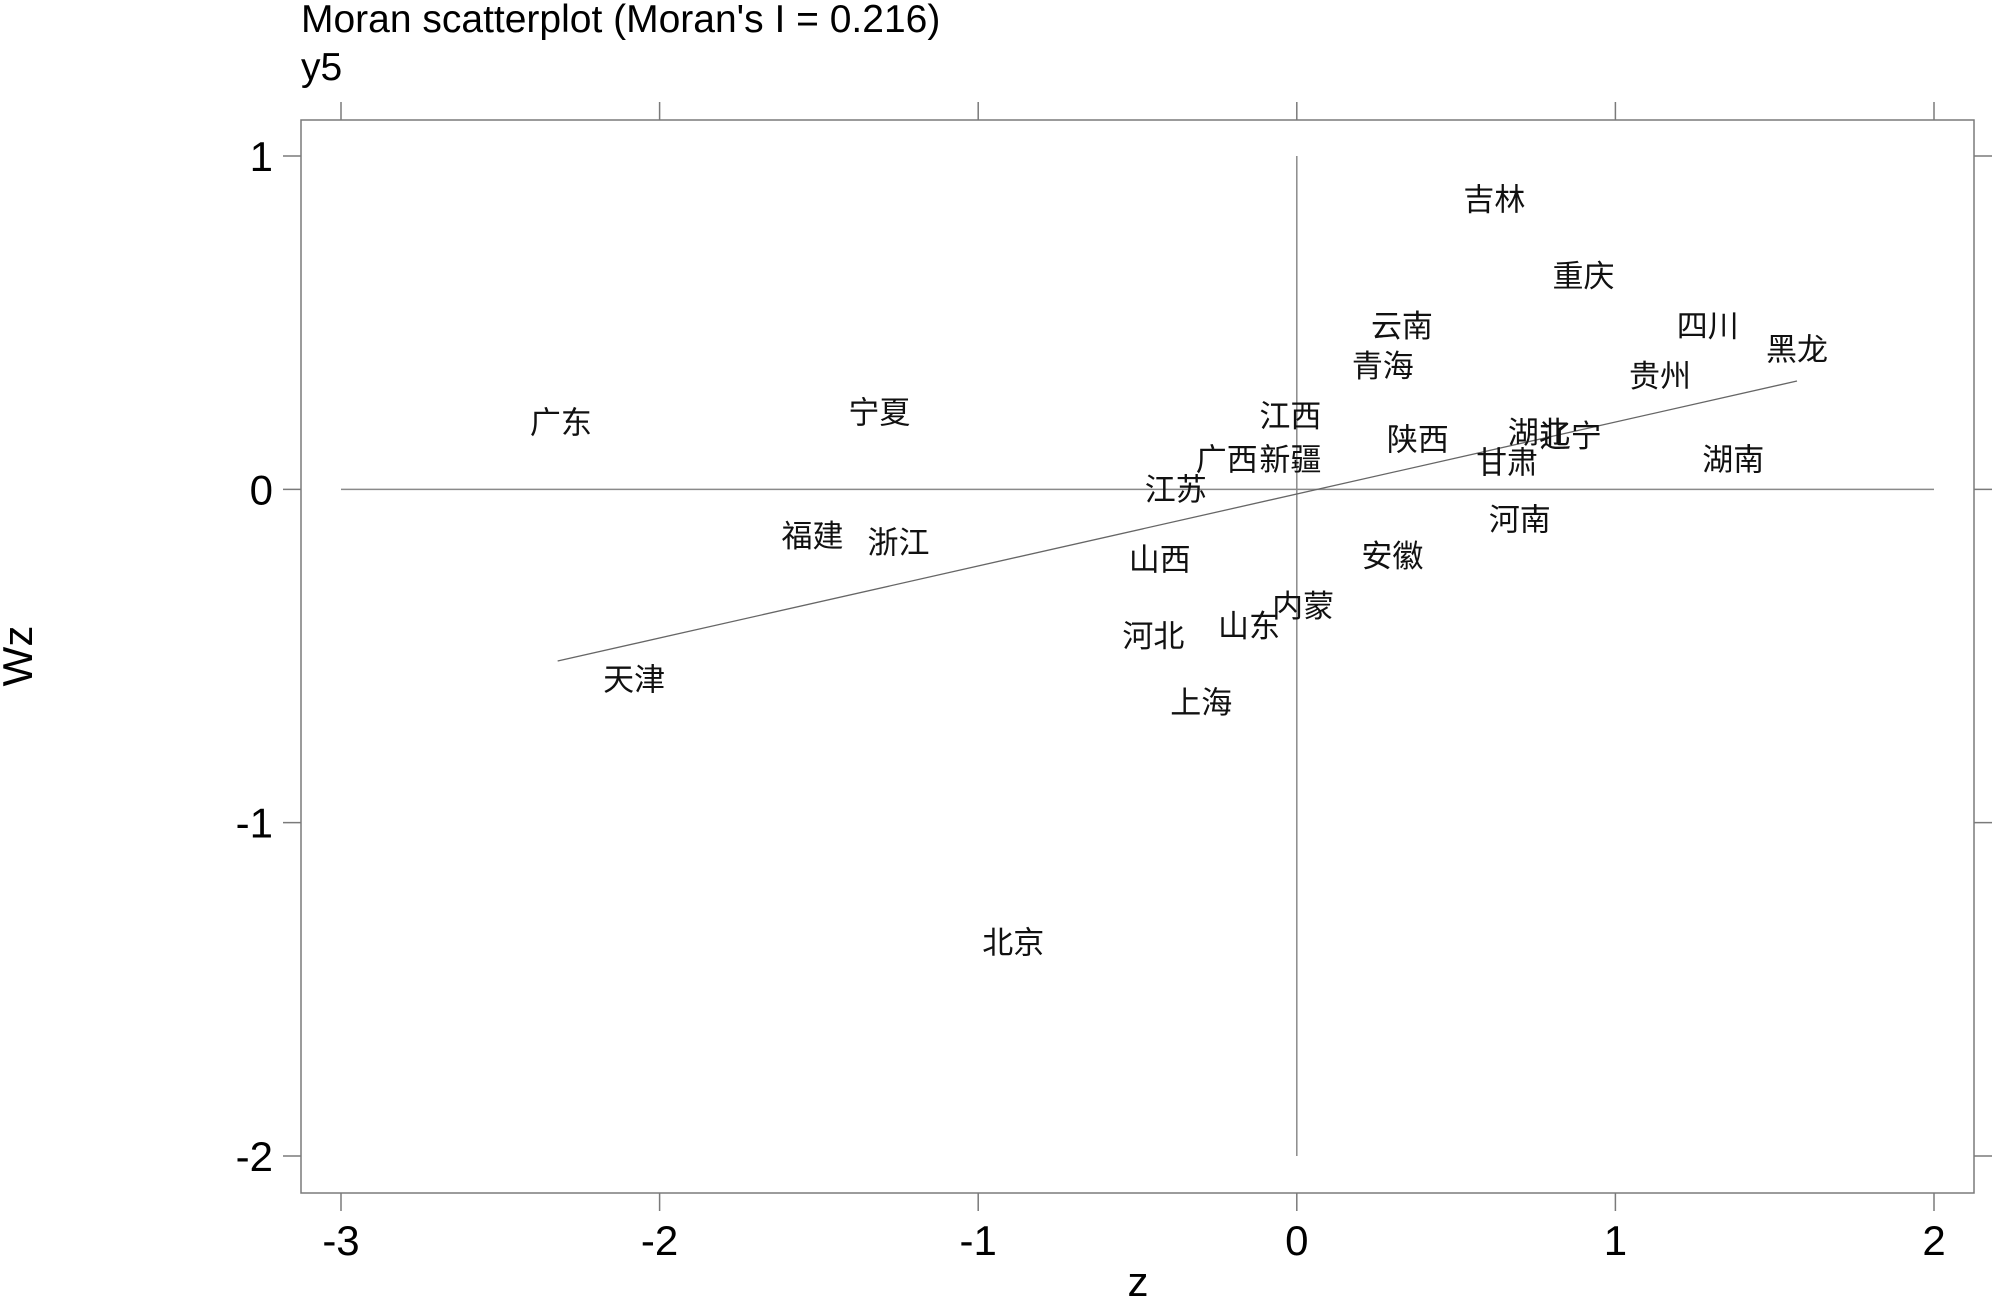  Describe the element at coordinates (879, 414) in the screenshot. I see `point-label: 宁夏` at that location.